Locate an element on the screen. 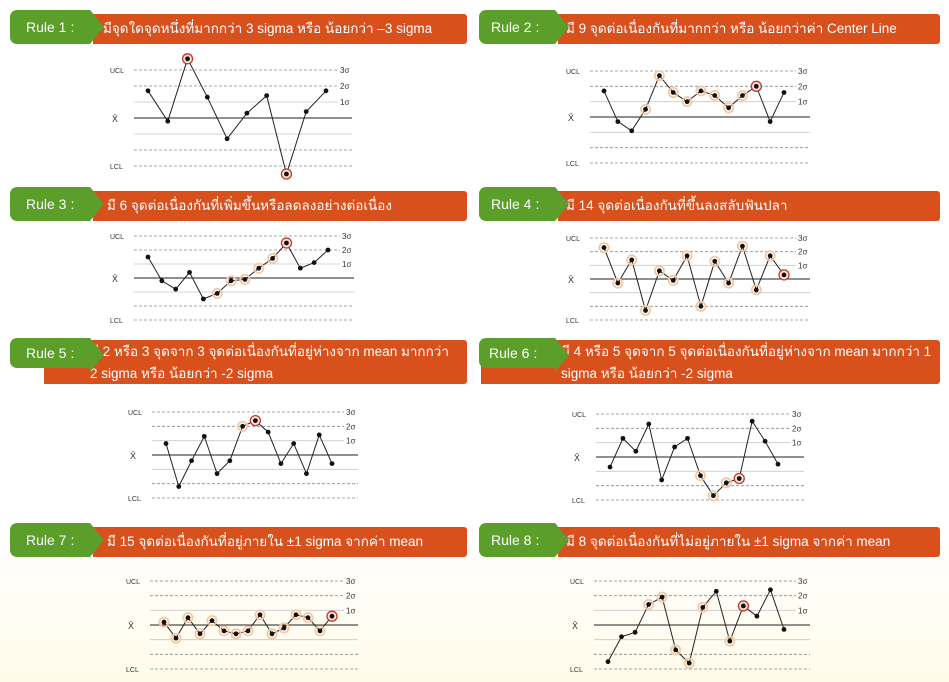 The height and width of the screenshot is (682, 949). rule-5-tab: Rule 5: is located at coordinates (57, 355).